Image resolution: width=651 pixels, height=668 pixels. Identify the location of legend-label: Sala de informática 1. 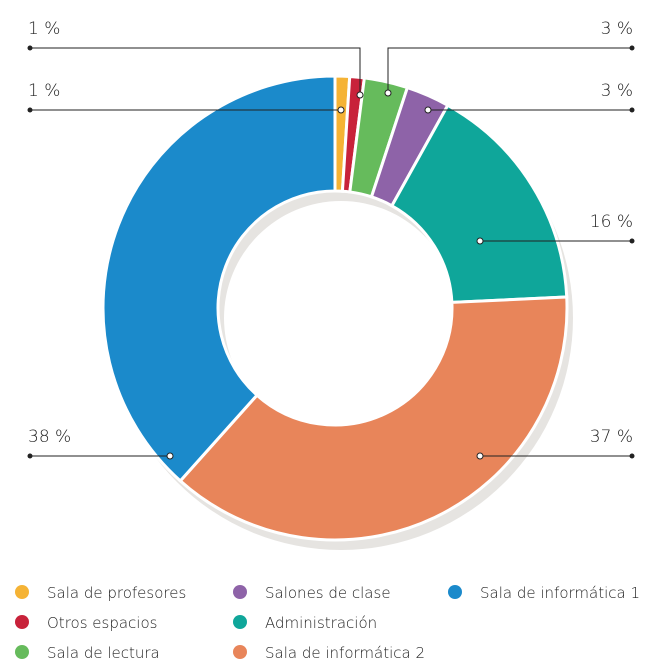
(560, 593).